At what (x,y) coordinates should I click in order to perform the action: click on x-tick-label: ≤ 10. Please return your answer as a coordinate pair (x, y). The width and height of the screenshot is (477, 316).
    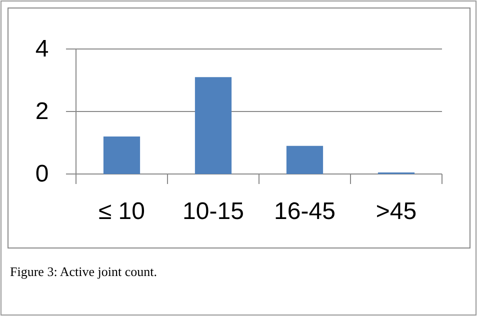
    Looking at the image, I should click on (122, 211).